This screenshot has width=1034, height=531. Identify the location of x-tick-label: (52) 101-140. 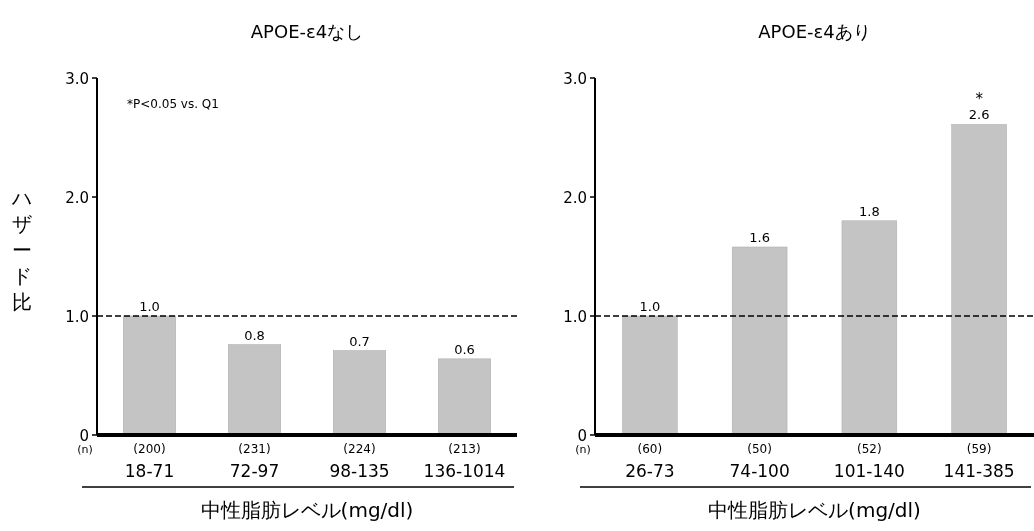
(869, 461).